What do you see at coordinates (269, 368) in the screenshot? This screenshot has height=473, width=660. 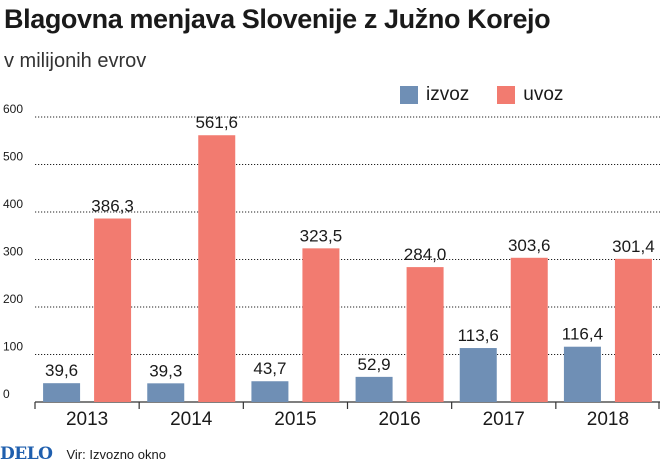 I see `data-label-izvoz-2015: 43,7` at bounding box center [269, 368].